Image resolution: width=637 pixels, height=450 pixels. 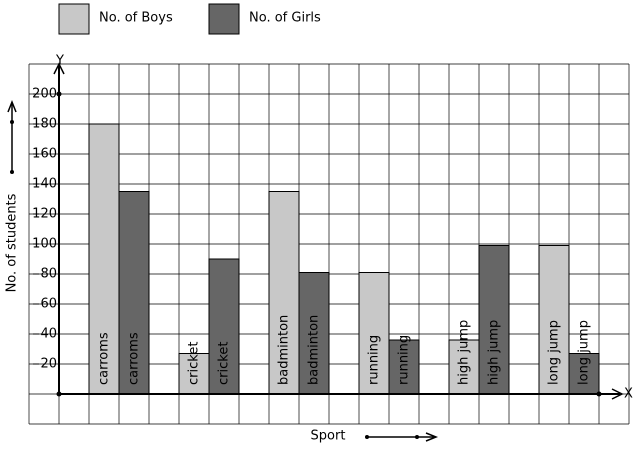 What do you see at coordinates (59, 394) in the screenshot?
I see `origin-dot` at bounding box center [59, 394].